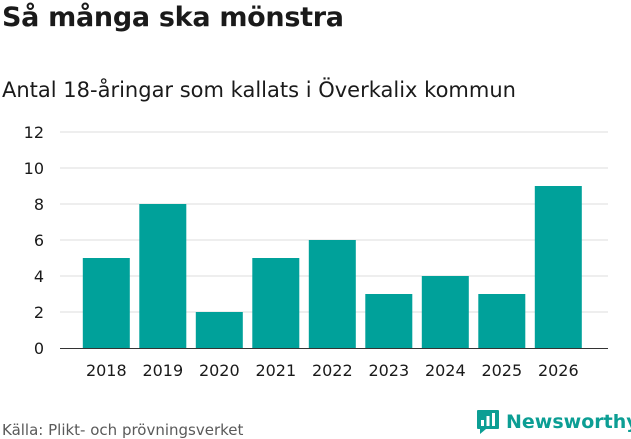  What do you see at coordinates (219, 330) in the screenshot?
I see `bar-2020` at bounding box center [219, 330].